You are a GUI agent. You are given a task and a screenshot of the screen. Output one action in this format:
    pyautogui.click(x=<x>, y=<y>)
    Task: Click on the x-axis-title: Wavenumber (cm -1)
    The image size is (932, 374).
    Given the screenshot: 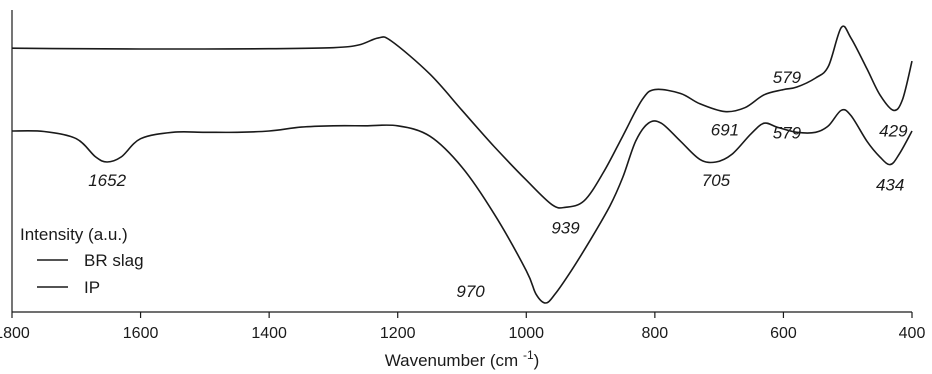 What is the action you would take?
    pyautogui.click(x=462, y=359)
    